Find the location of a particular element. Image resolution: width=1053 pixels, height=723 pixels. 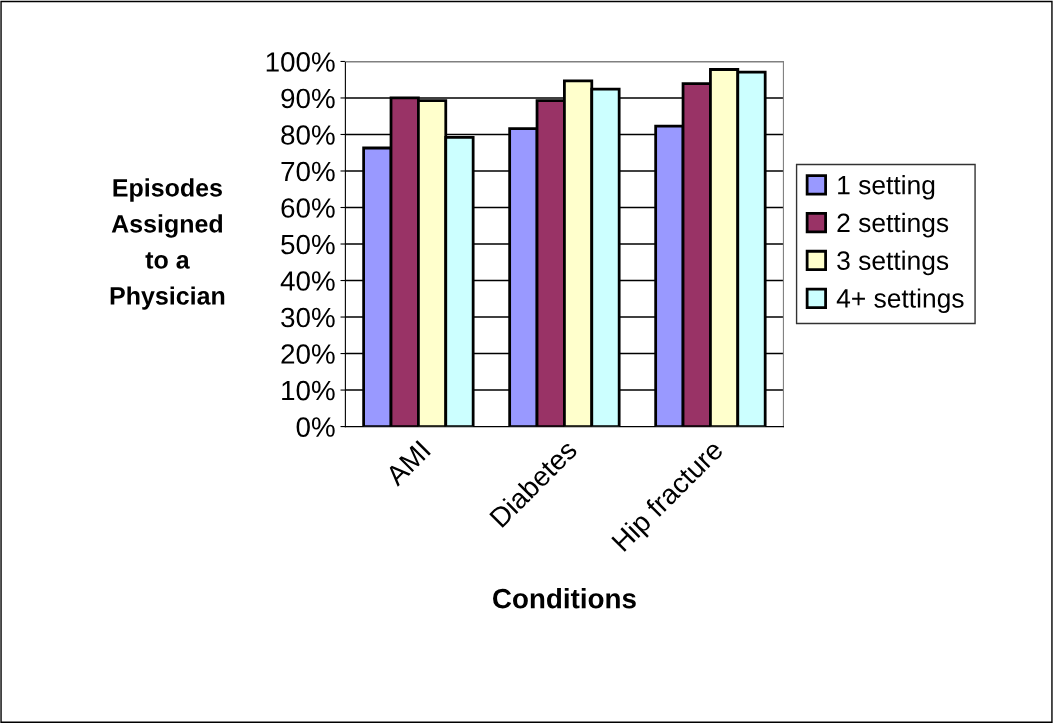

x-axis-title: Conditions is located at coordinates (564, 598).